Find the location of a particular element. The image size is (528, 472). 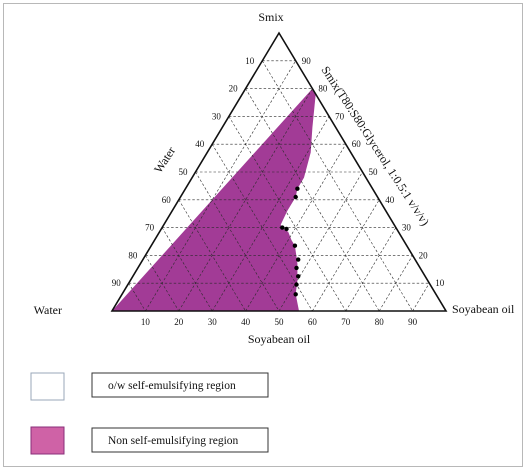

vertex-label-right: Soyabean oil is located at coordinates (483, 309).